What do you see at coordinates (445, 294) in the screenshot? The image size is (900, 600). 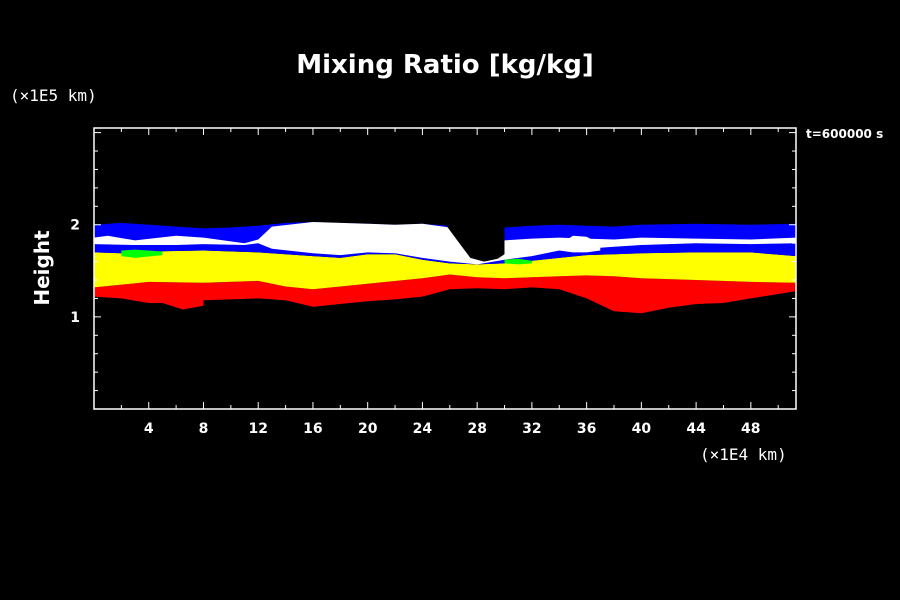 I see `band-red` at bounding box center [445, 294].